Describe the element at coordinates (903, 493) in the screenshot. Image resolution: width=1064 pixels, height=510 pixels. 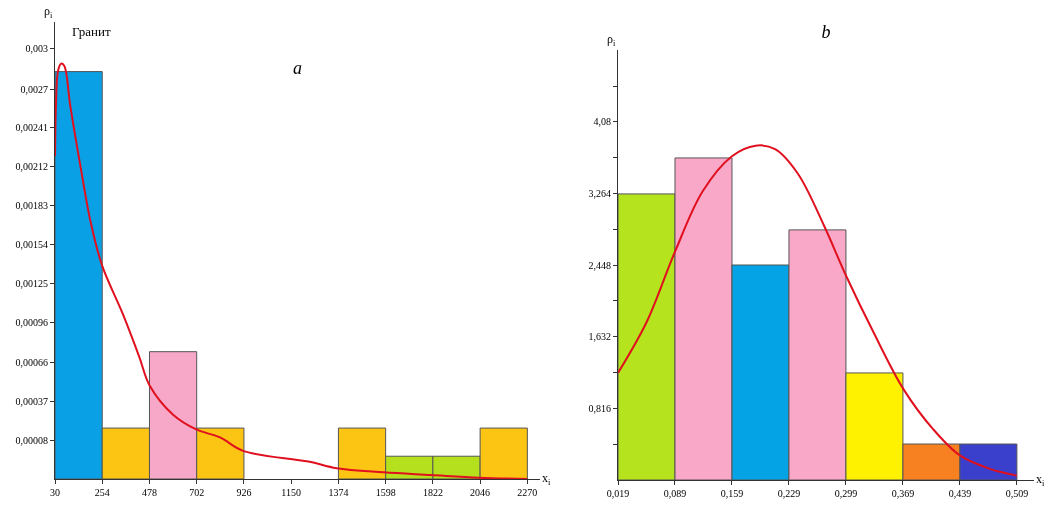
I see `x-tick-label: 0,369` at that location.